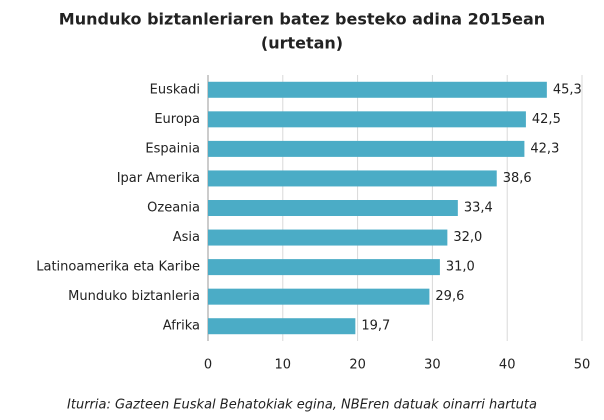 This screenshot has width=604, height=420. Describe the element at coordinates (181, 326) in the screenshot. I see `y-tick-label: Afrika` at that location.